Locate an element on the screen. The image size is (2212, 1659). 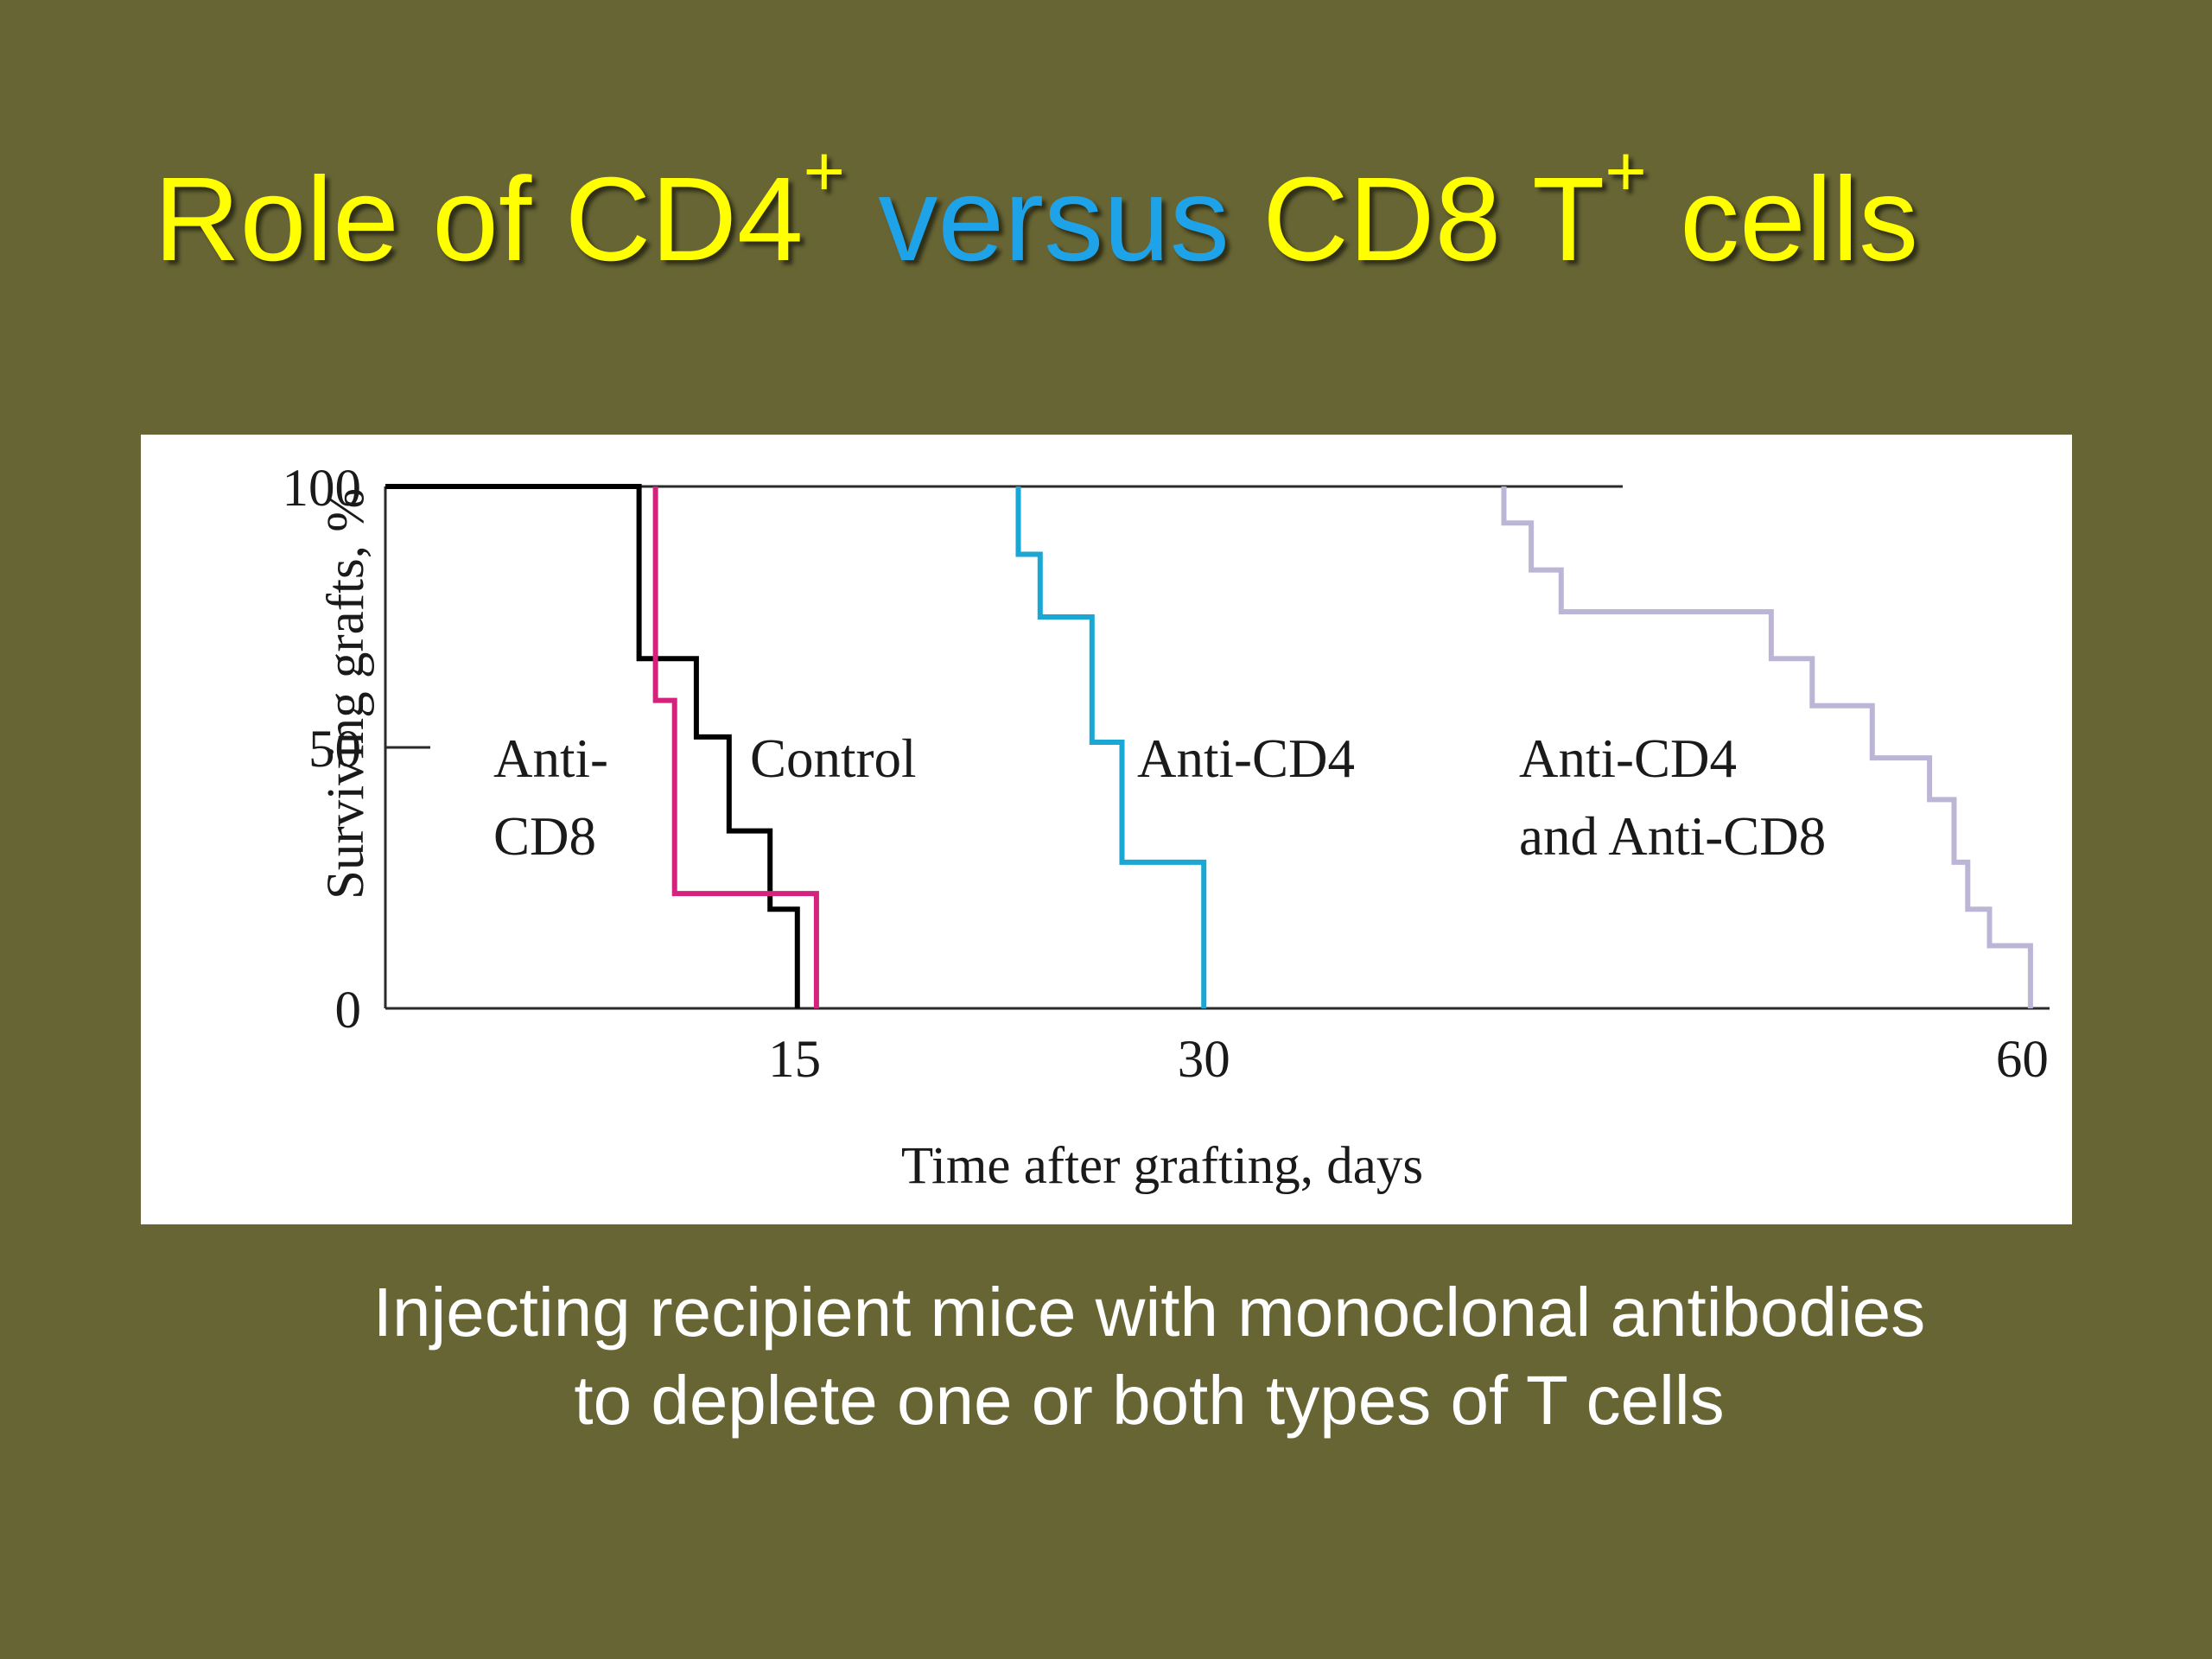
y-axis-label: Surviving grafts, % is located at coordinates (346, 693).